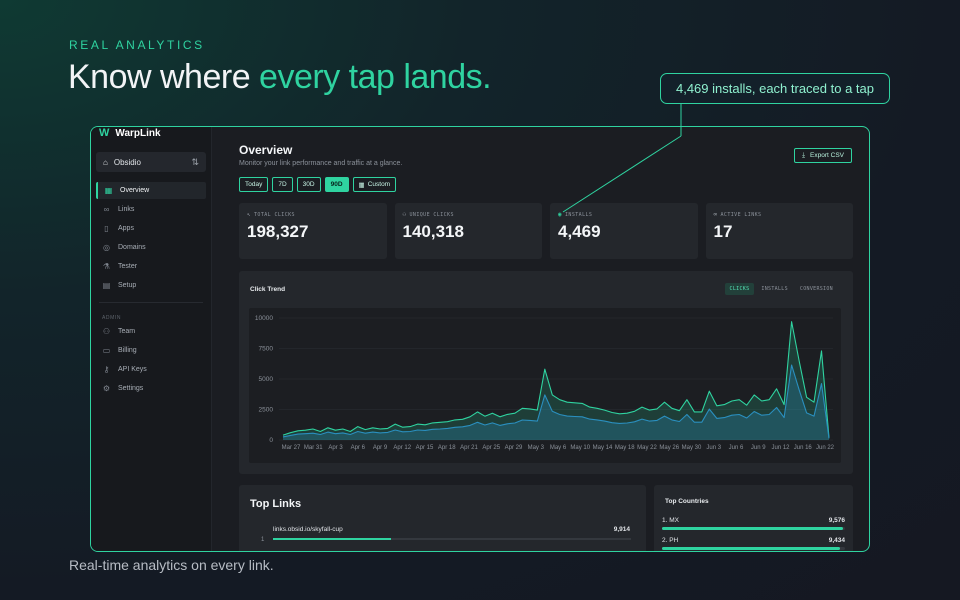 The height and width of the screenshot is (600, 960). Describe the element at coordinates (151, 302) in the screenshot. I see `sidebar-divider` at that location.